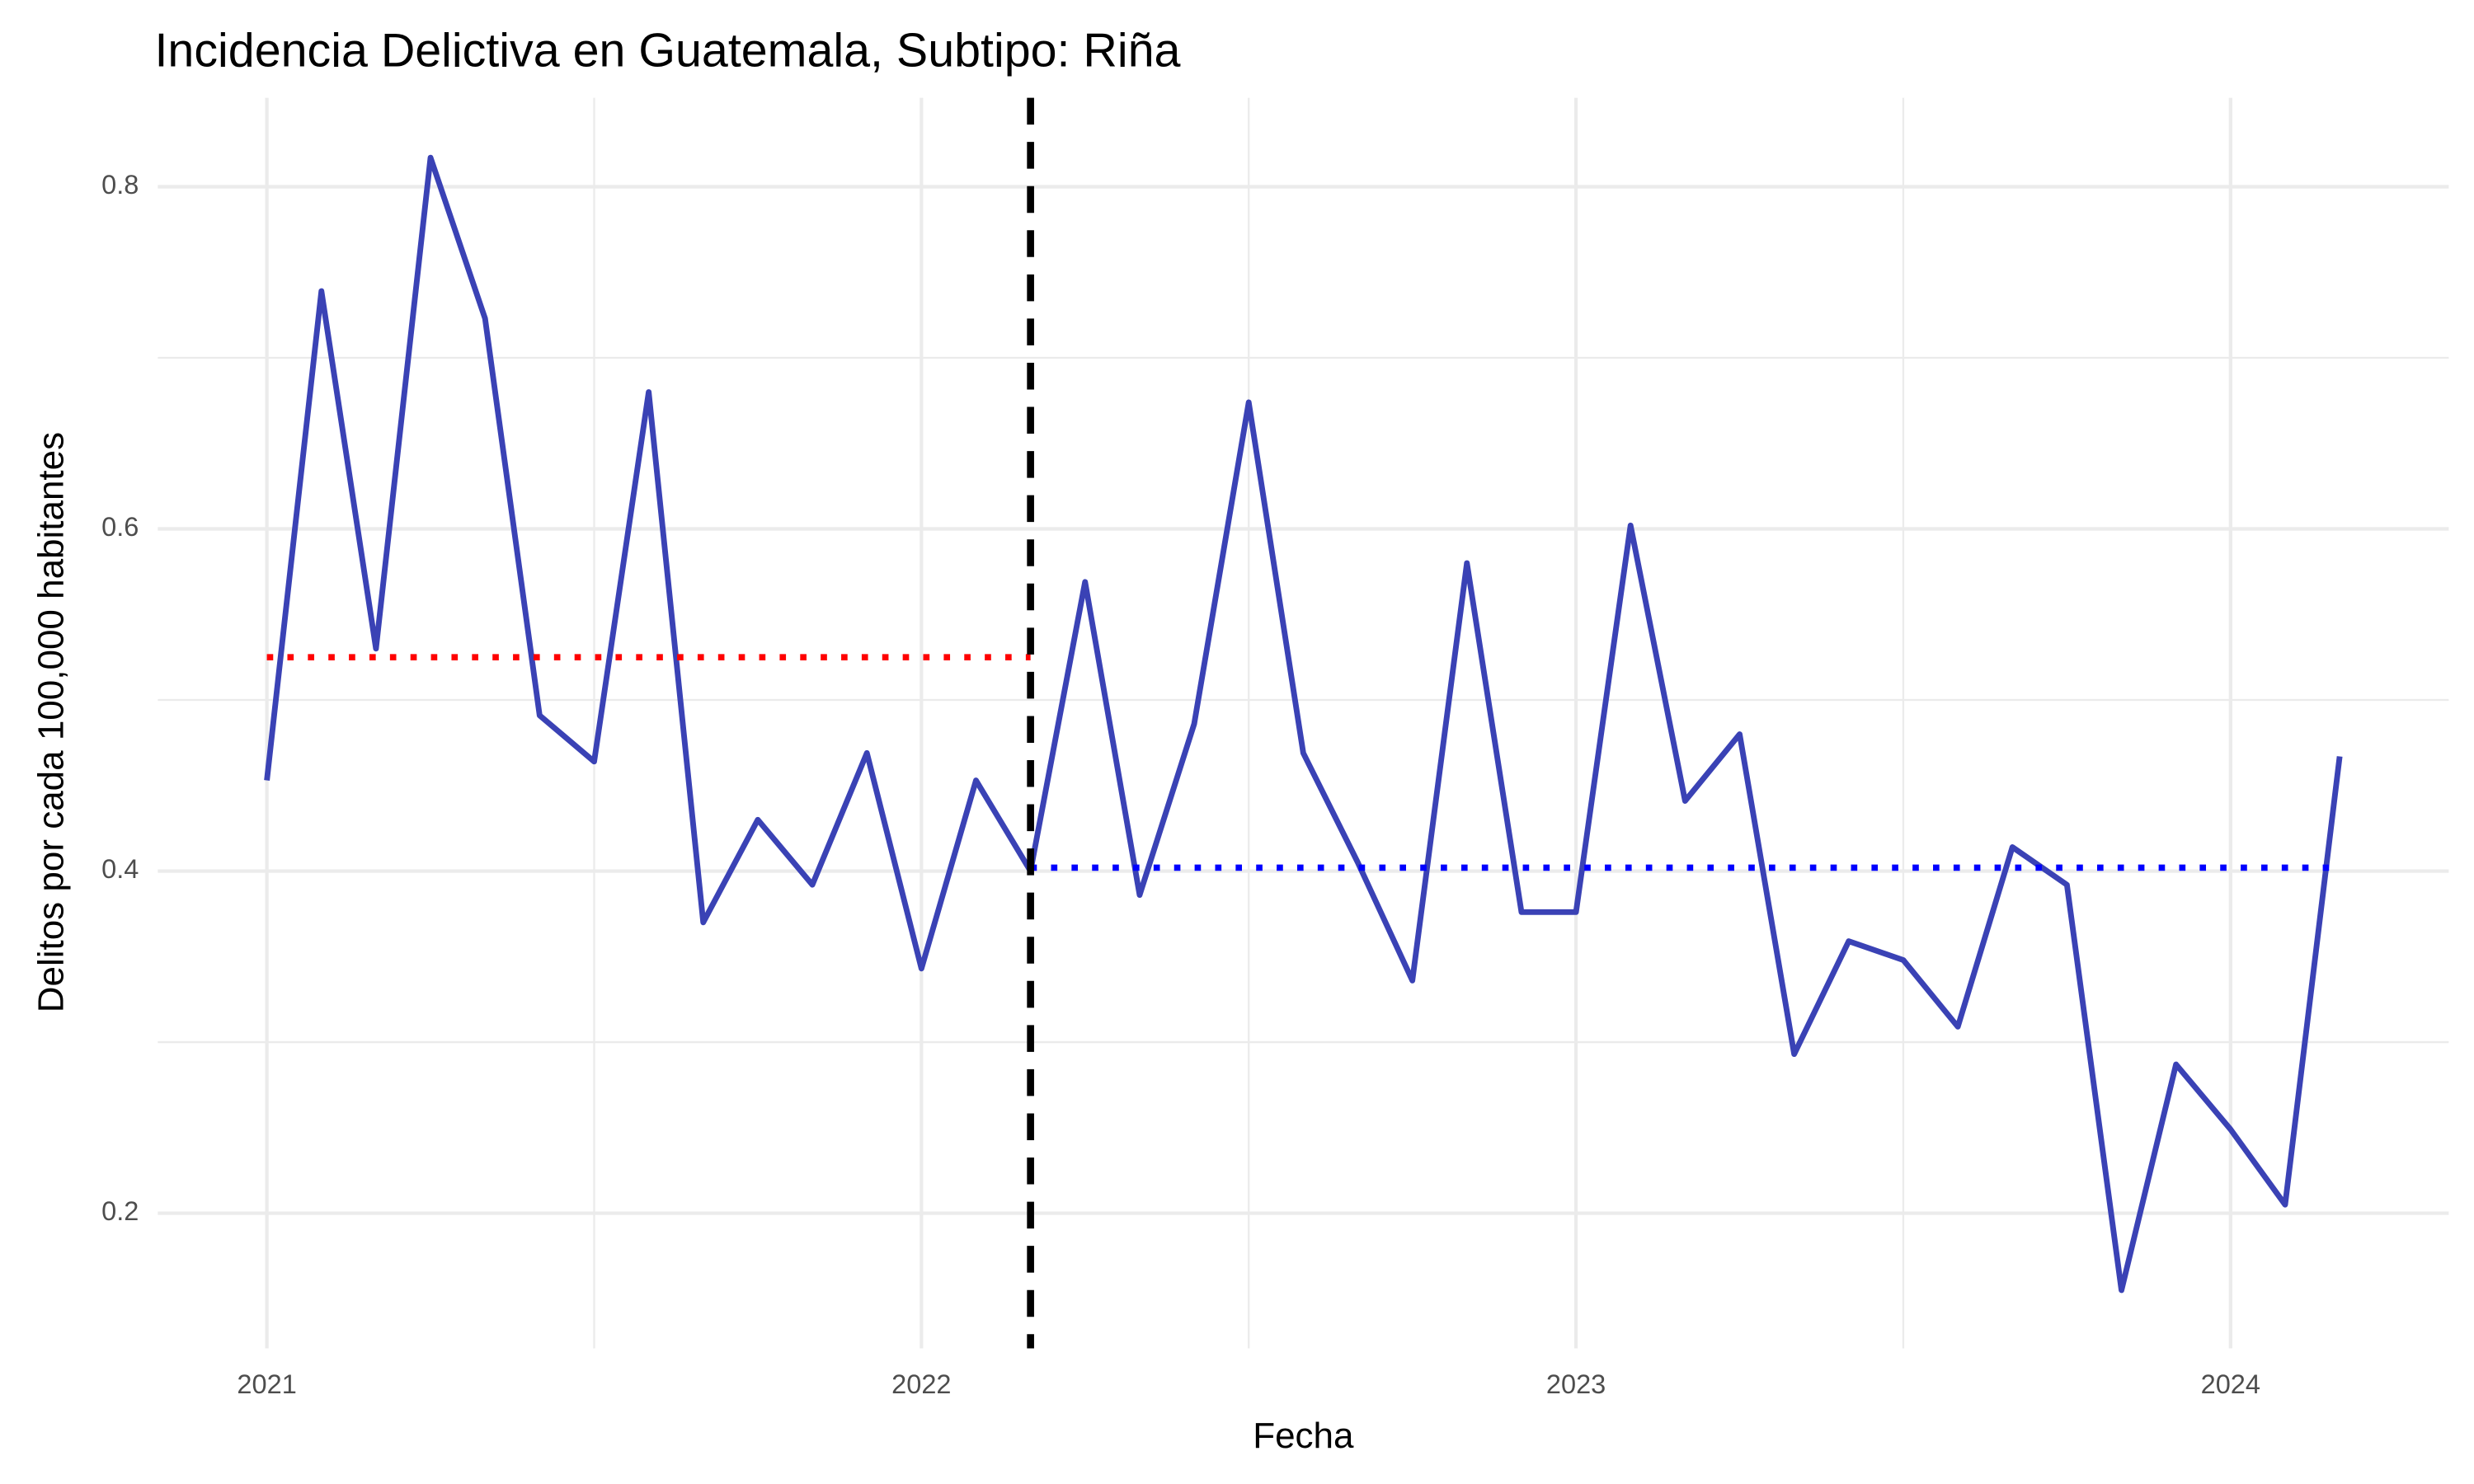 The height and width of the screenshot is (1484, 2474). What do you see at coordinates (120, 527) in the screenshot?
I see `y-tick-label: 0.6` at bounding box center [120, 527].